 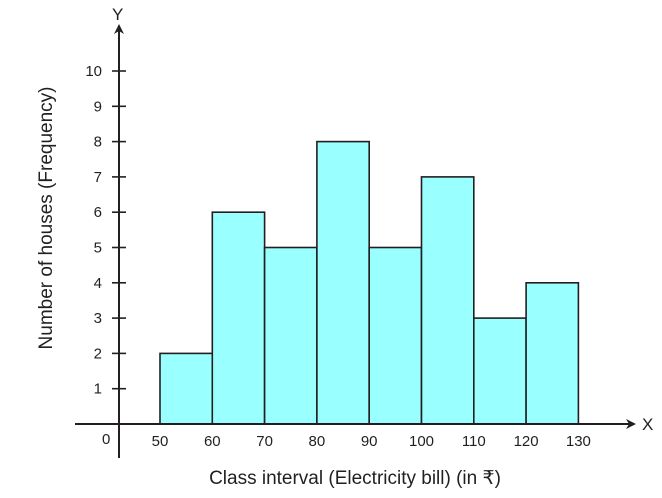 What do you see at coordinates (105, 230) in the screenshot?
I see `y-axis-ticks: 1 2 3 4 5 6 7 8 9 10` at bounding box center [105, 230].